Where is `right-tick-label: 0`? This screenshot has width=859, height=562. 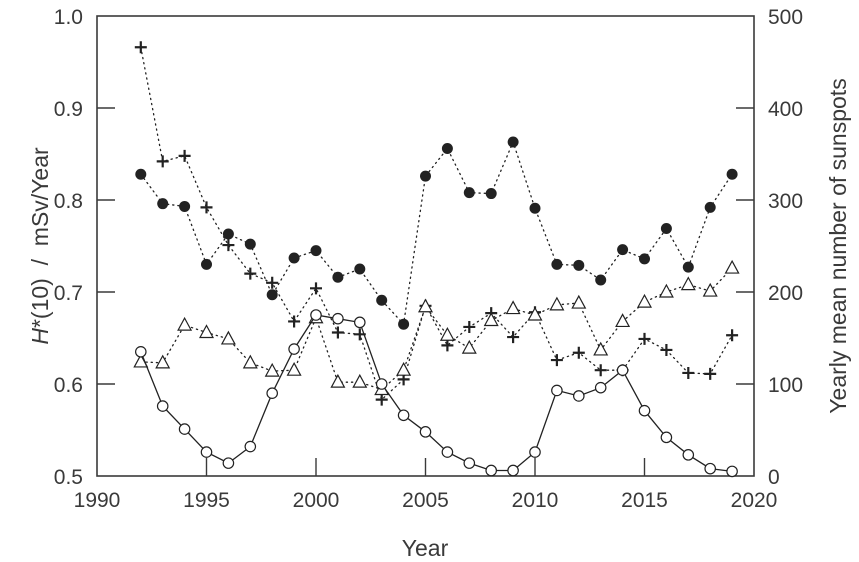 right-tick-label: 0 is located at coordinates (774, 477).